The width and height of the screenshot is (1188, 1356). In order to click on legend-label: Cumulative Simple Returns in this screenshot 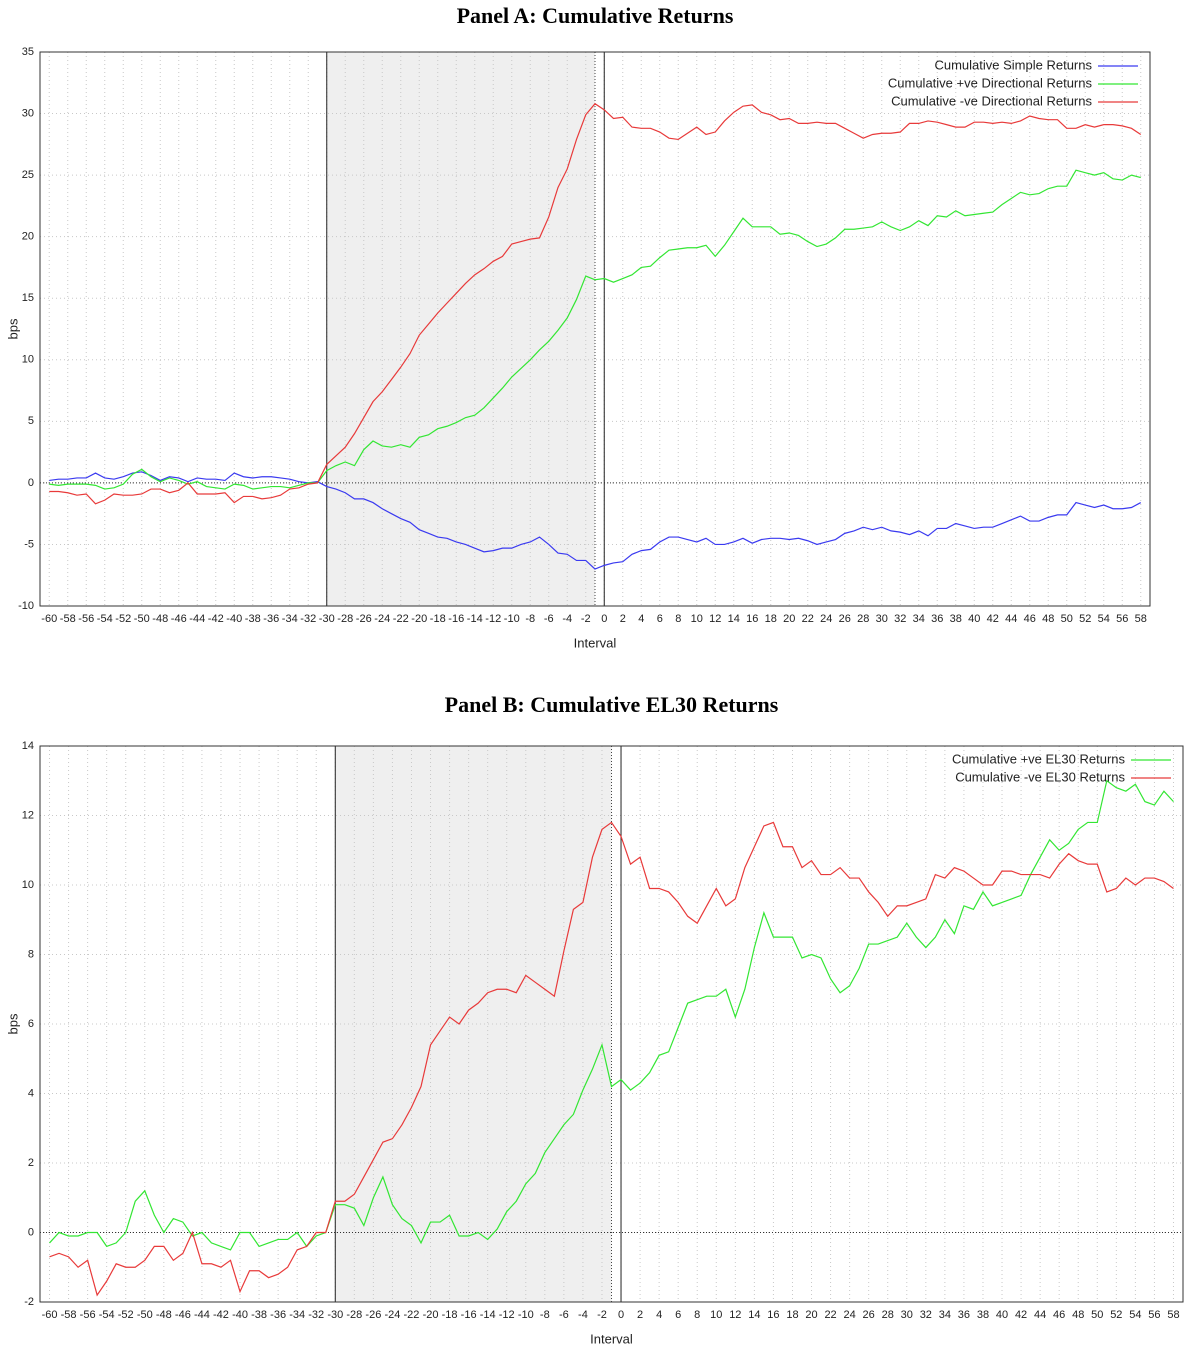, I will do `click(1013, 64)`.